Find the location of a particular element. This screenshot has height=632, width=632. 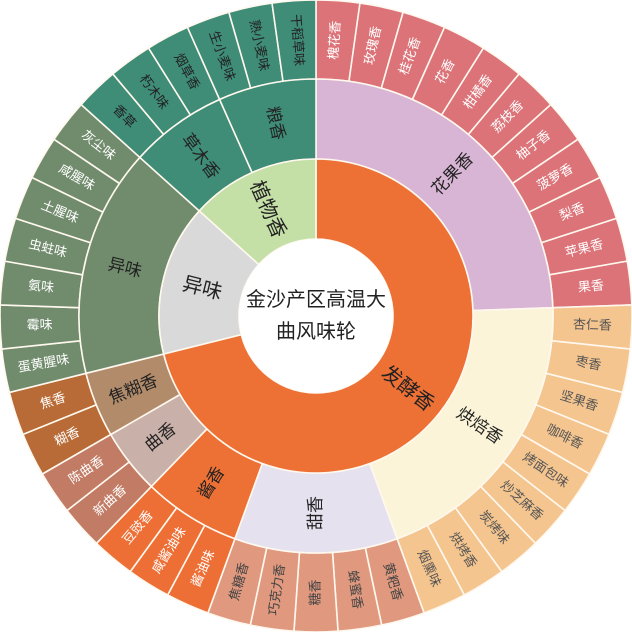

leaf-label: 玫瑰香 is located at coordinates (373, 45).